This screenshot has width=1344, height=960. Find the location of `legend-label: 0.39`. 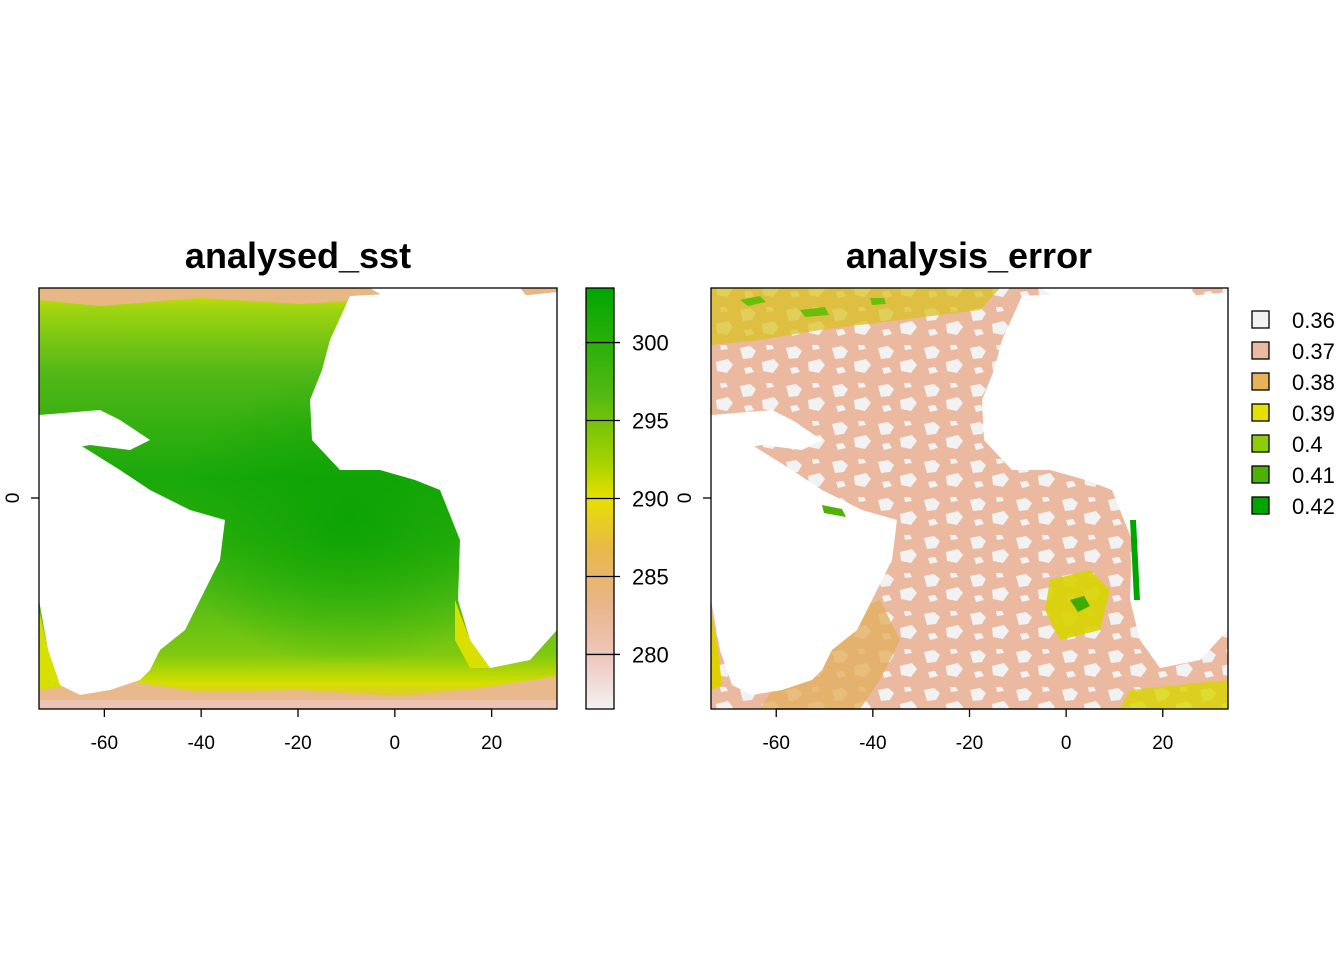

legend-label: 0.39 is located at coordinates (1313, 413).